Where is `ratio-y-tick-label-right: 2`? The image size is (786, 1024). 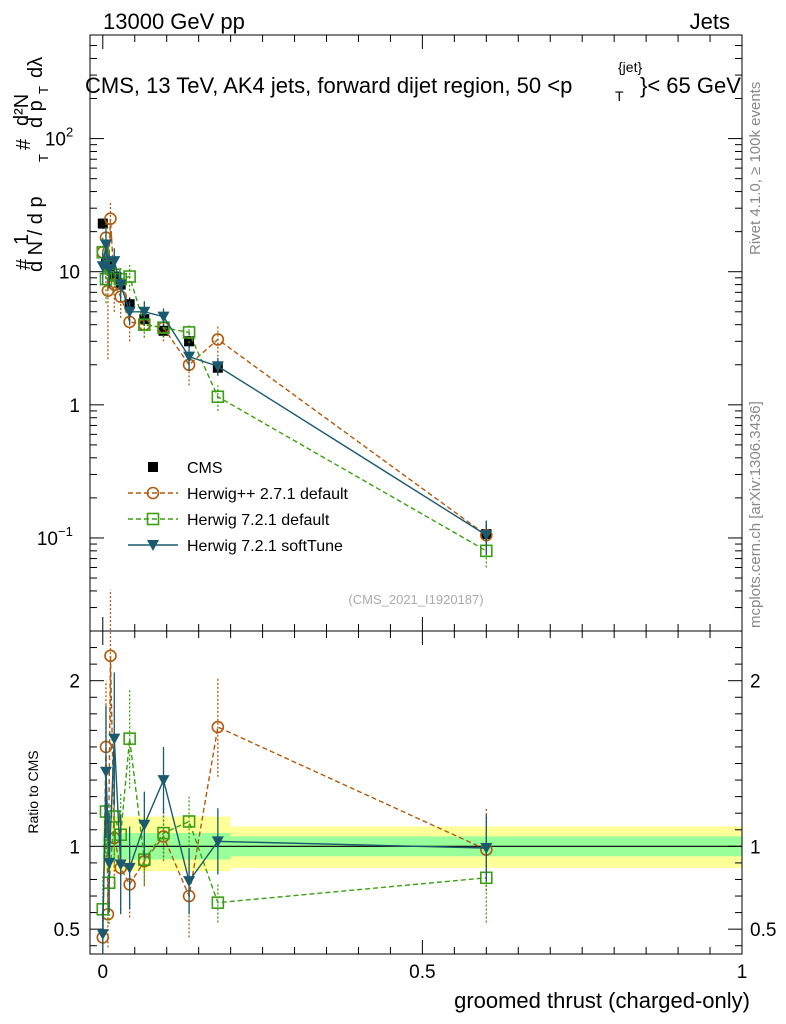 ratio-y-tick-label-right: 2 is located at coordinates (755, 682).